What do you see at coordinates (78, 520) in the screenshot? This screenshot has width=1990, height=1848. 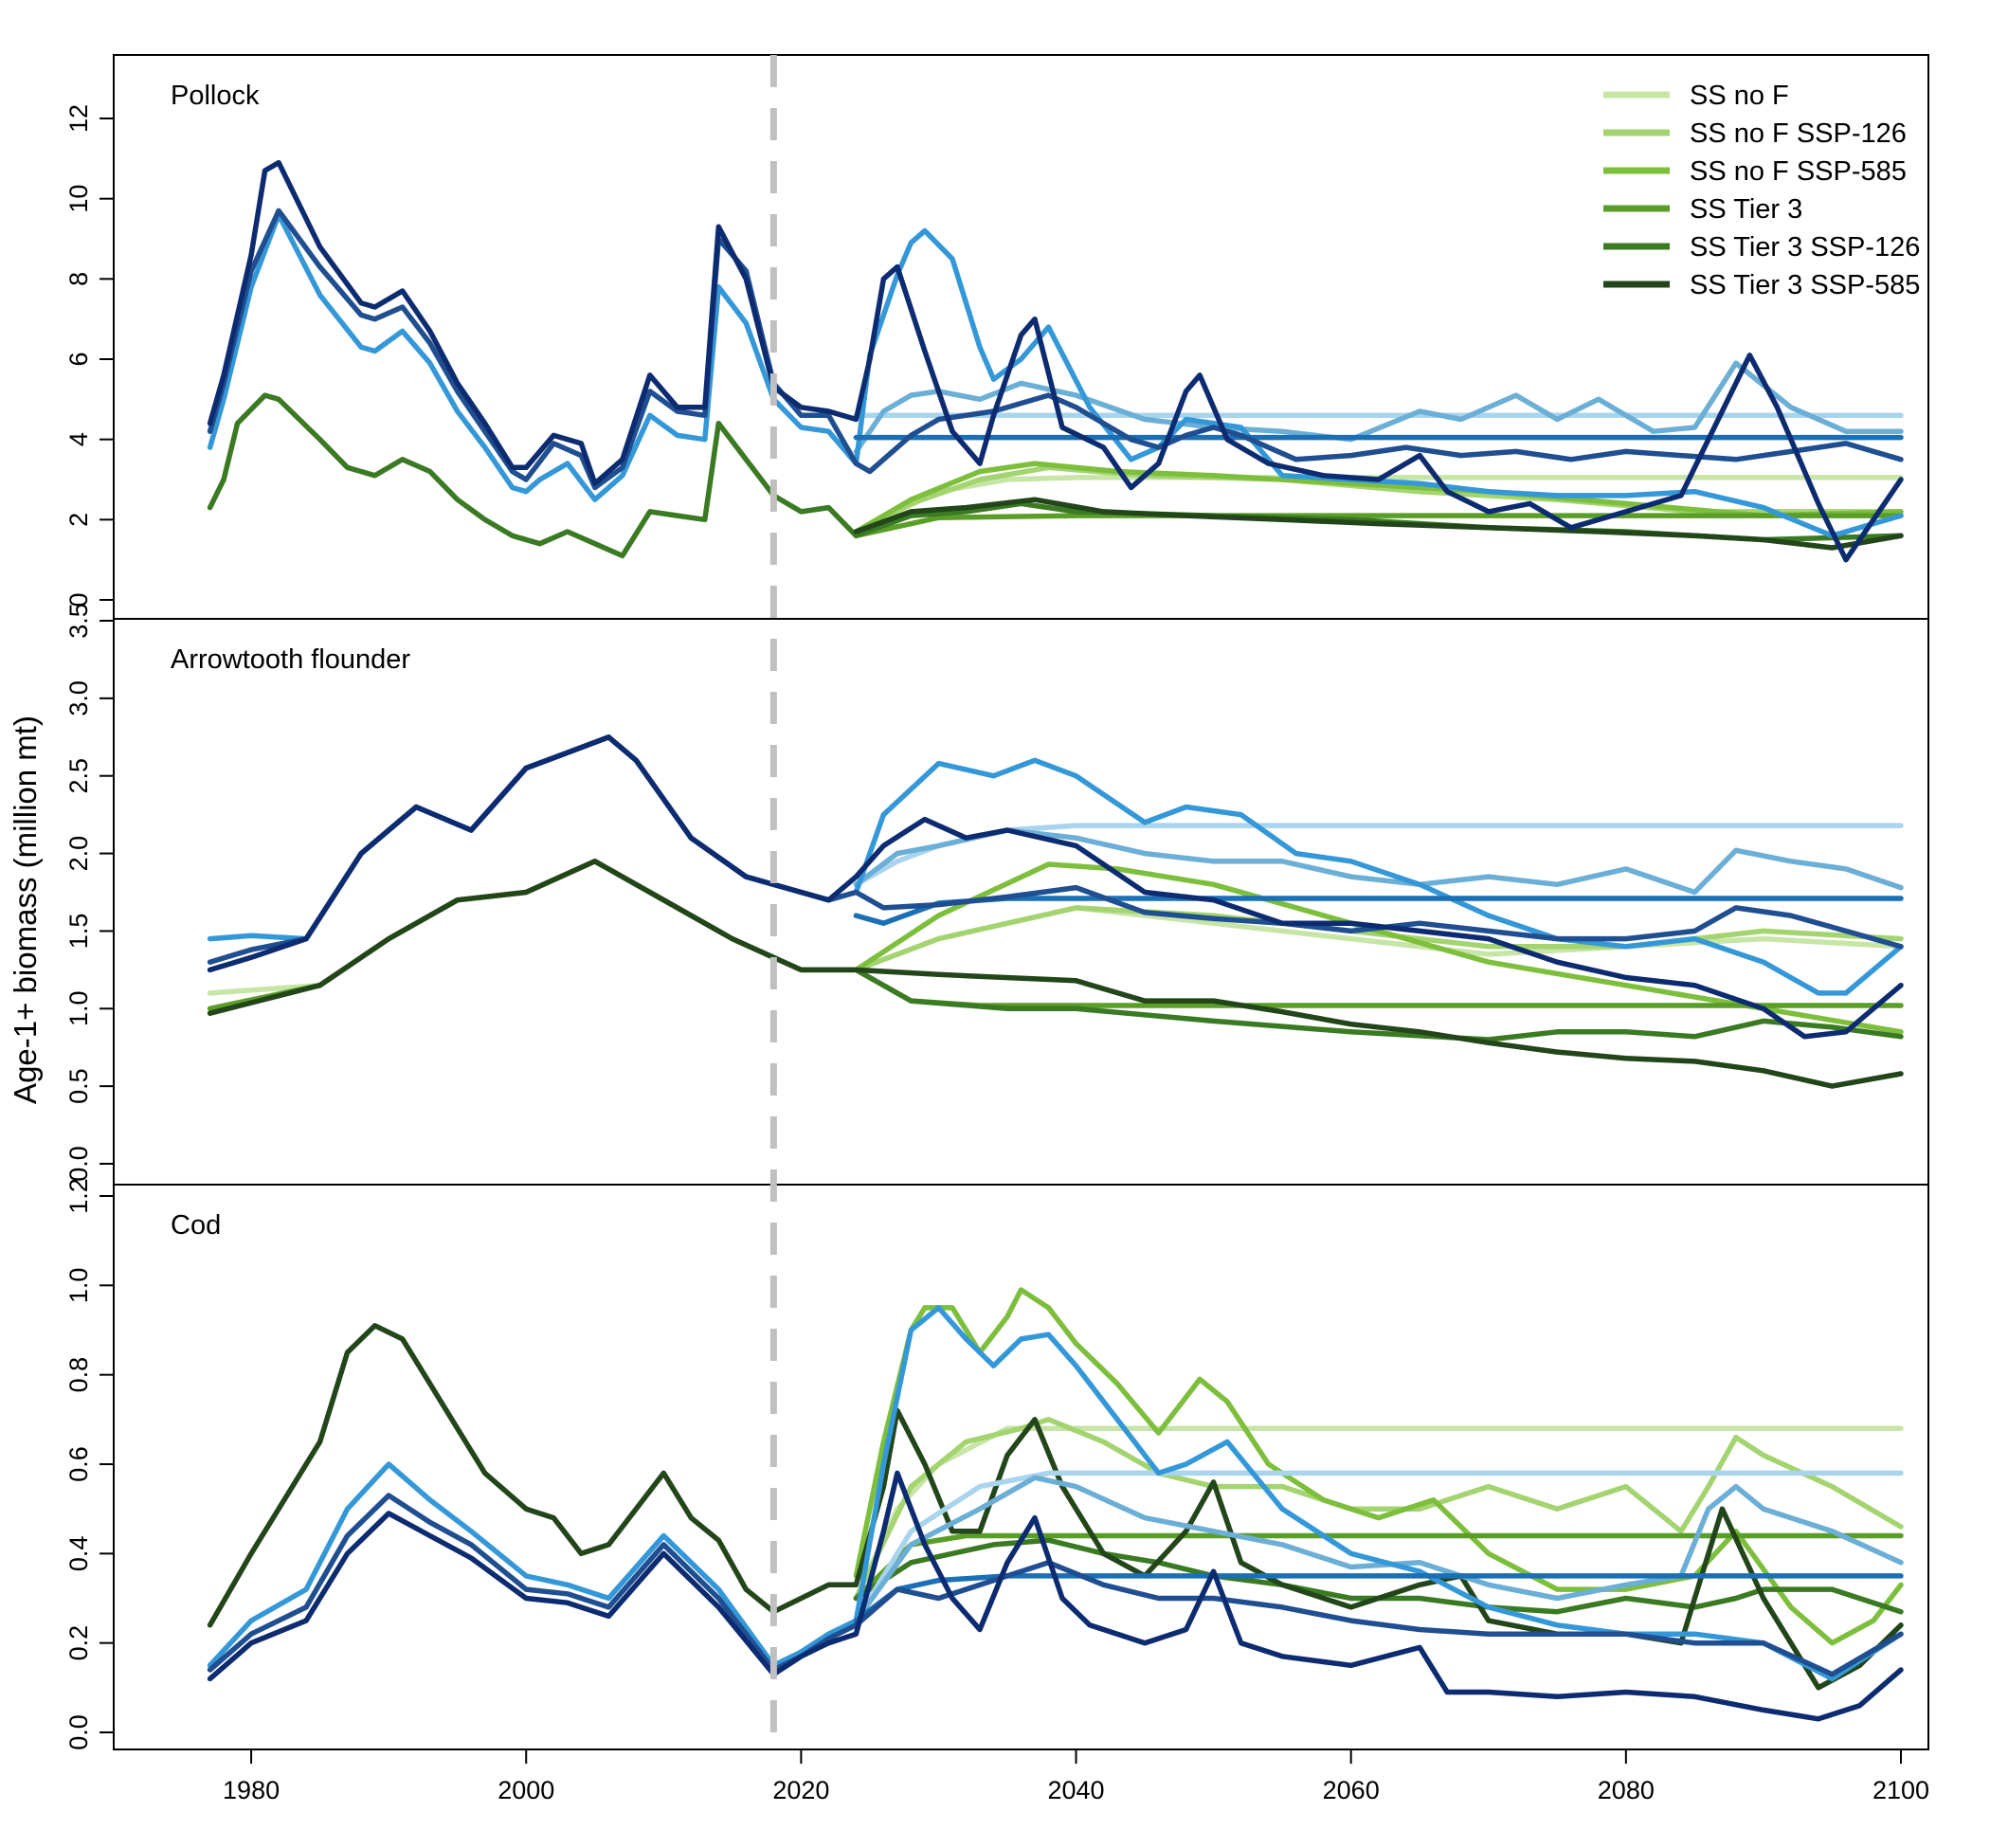 I see `y-tick-label: 2` at bounding box center [78, 520].